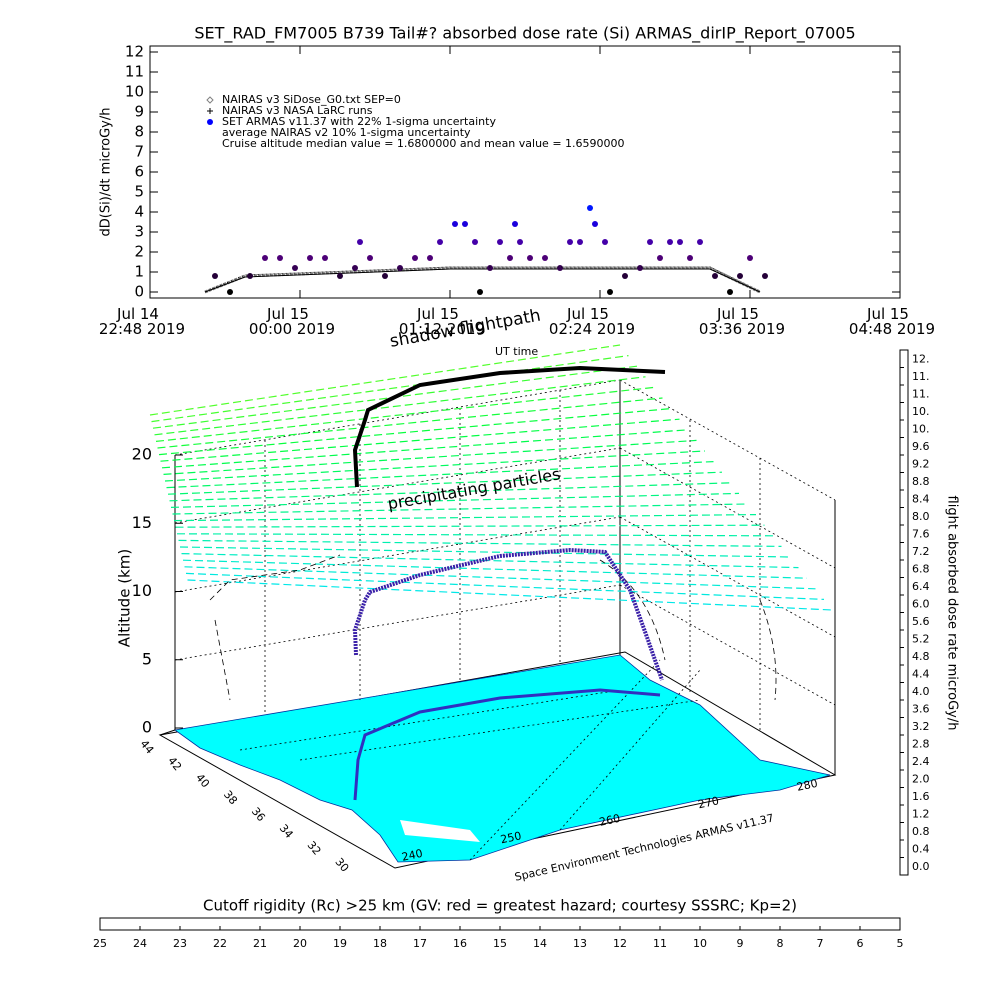 This screenshot has width=1000, height=1000. Describe the element at coordinates (180, 943) in the screenshot. I see `colorbar-tick-label: 23` at that location.